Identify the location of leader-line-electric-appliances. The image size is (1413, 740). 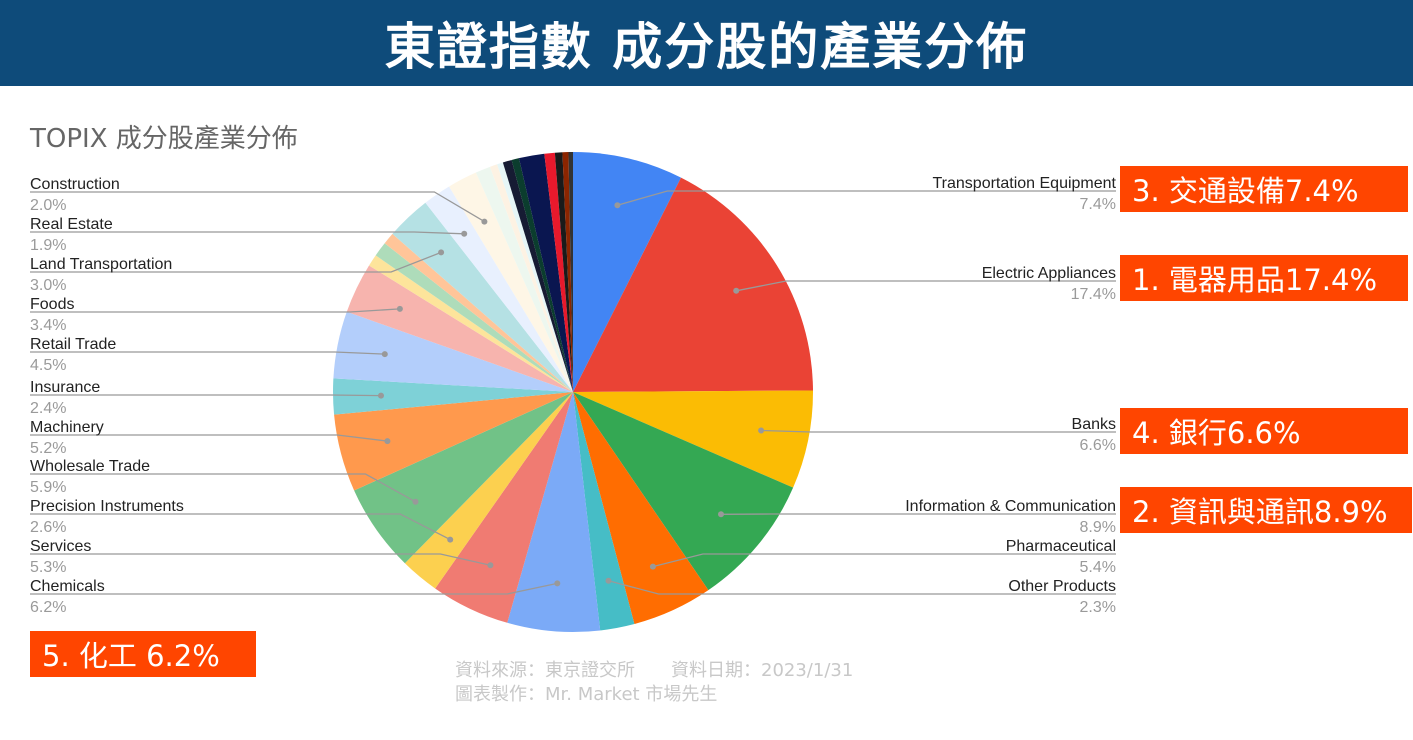
(926, 286).